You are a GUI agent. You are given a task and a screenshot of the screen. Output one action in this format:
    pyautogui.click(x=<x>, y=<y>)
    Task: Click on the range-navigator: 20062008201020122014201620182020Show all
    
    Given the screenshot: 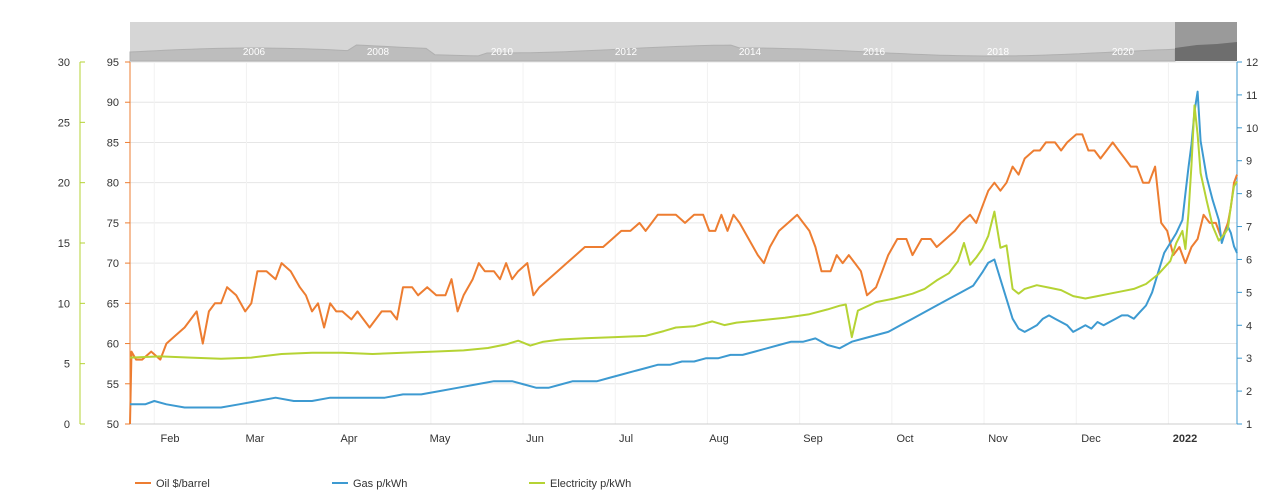 What is the action you would take?
    pyautogui.click(x=683, y=48)
    